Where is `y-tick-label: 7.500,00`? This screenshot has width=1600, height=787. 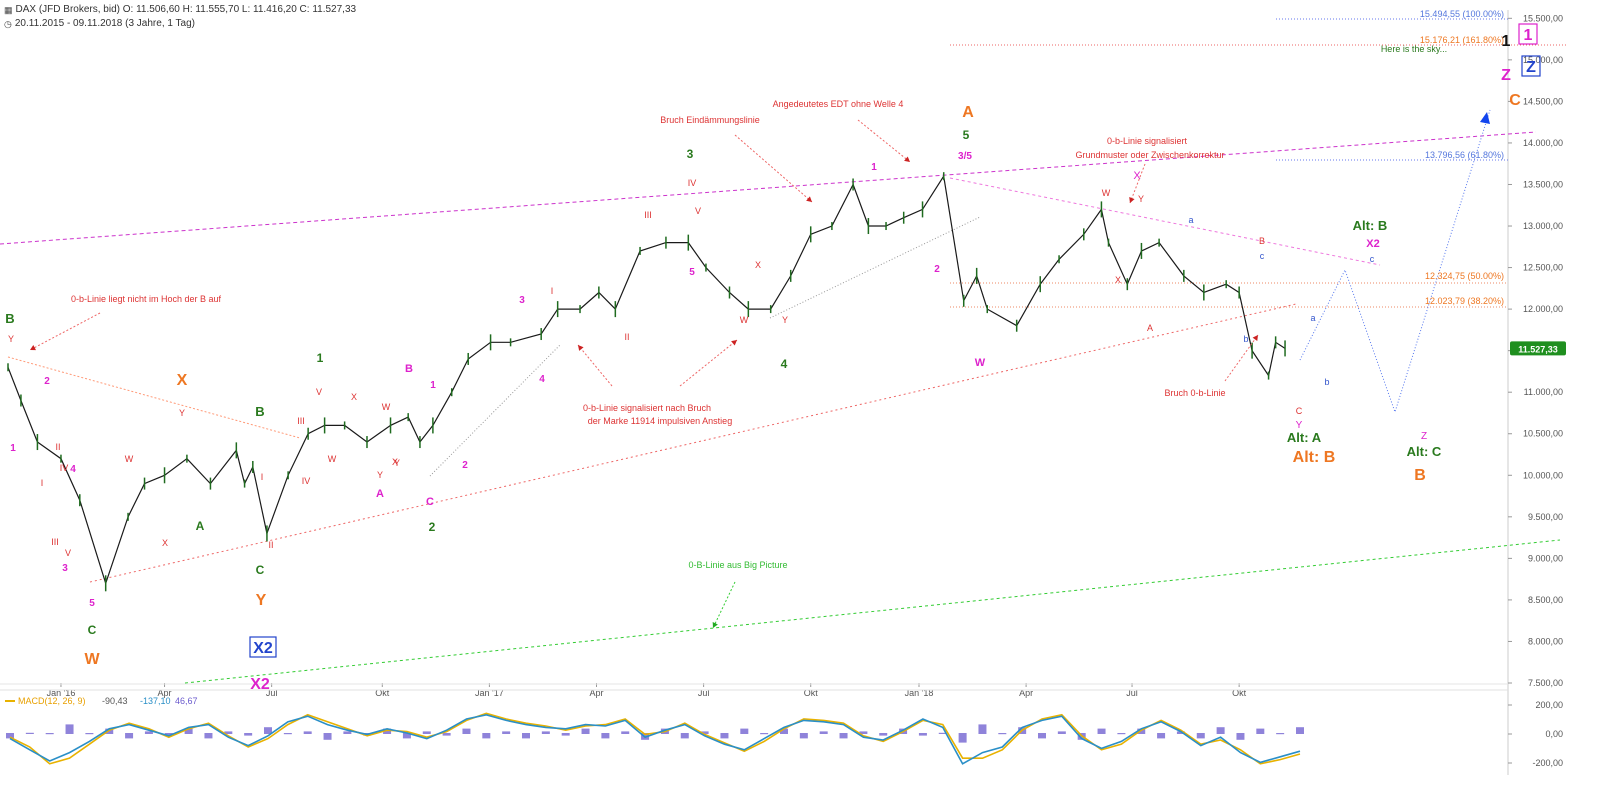 y-tick-label: 7.500,00 is located at coordinates (1545, 683).